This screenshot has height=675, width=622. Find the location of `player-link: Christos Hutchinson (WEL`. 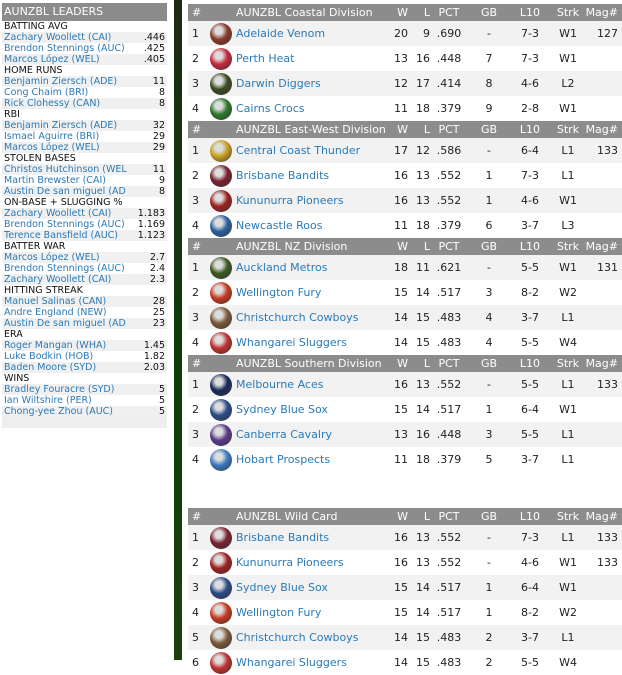

player-link: Christos Hutchinson (WEL is located at coordinates (65, 169).